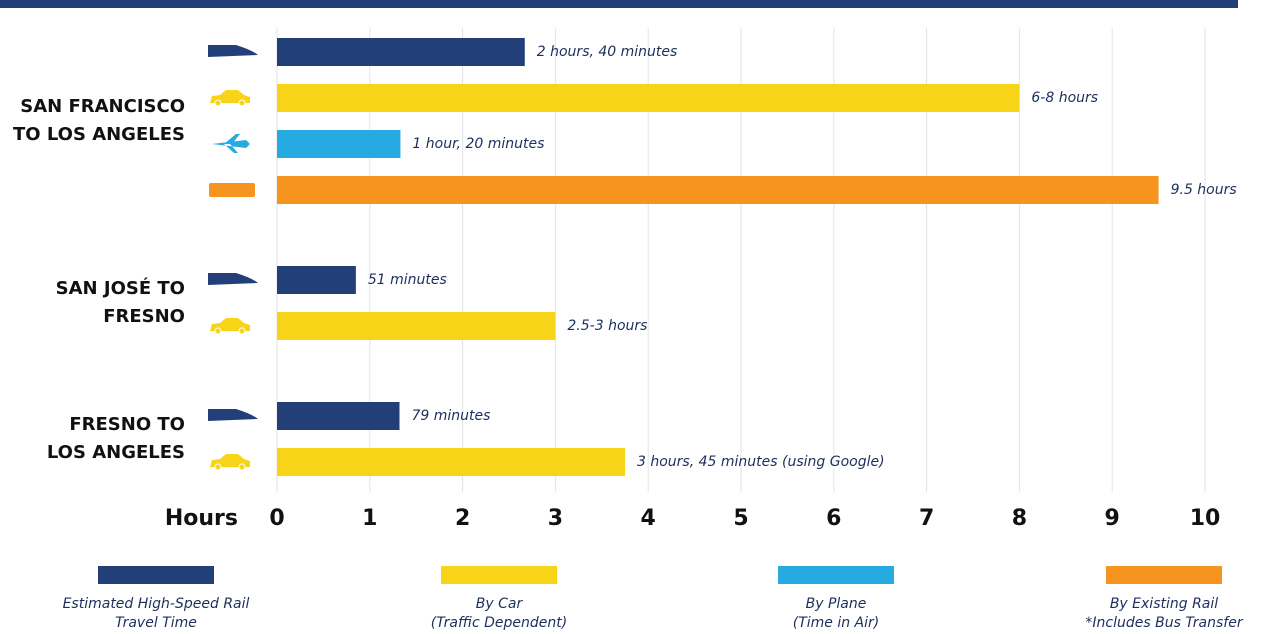 This screenshot has height=634, width=1261. I want to click on legend-label: *Includes Bus Transfer, so click(1164, 623).